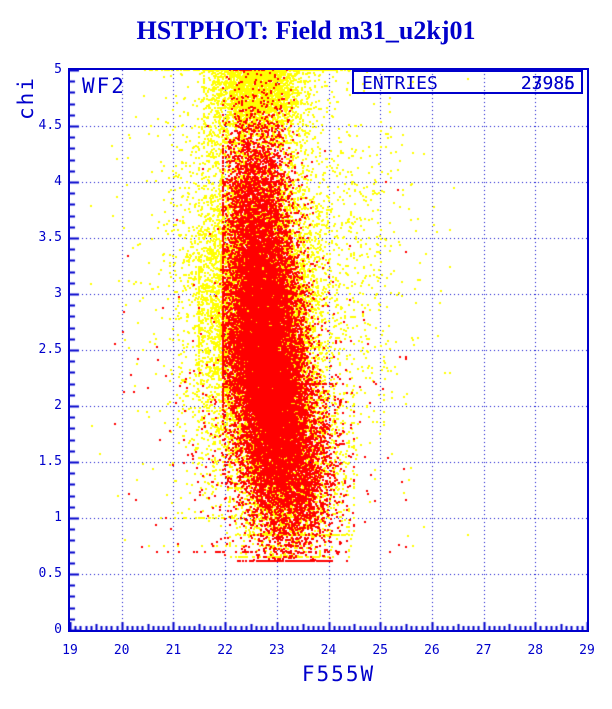  What do you see at coordinates (58, 517) in the screenshot?
I see `y-tick-label: 1` at bounding box center [58, 517].